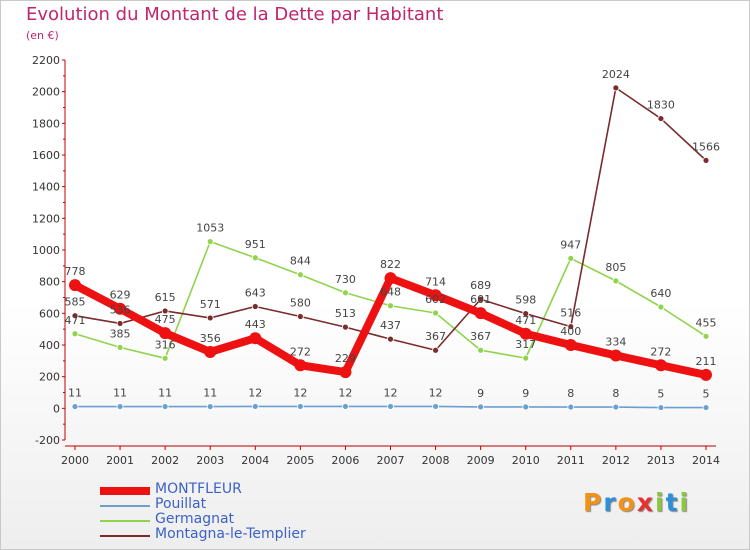 Image resolution: width=750 pixels, height=550 pixels. Describe the element at coordinates (125, 536) in the screenshot. I see `legend-swatch-montagna-le-templier` at that location.